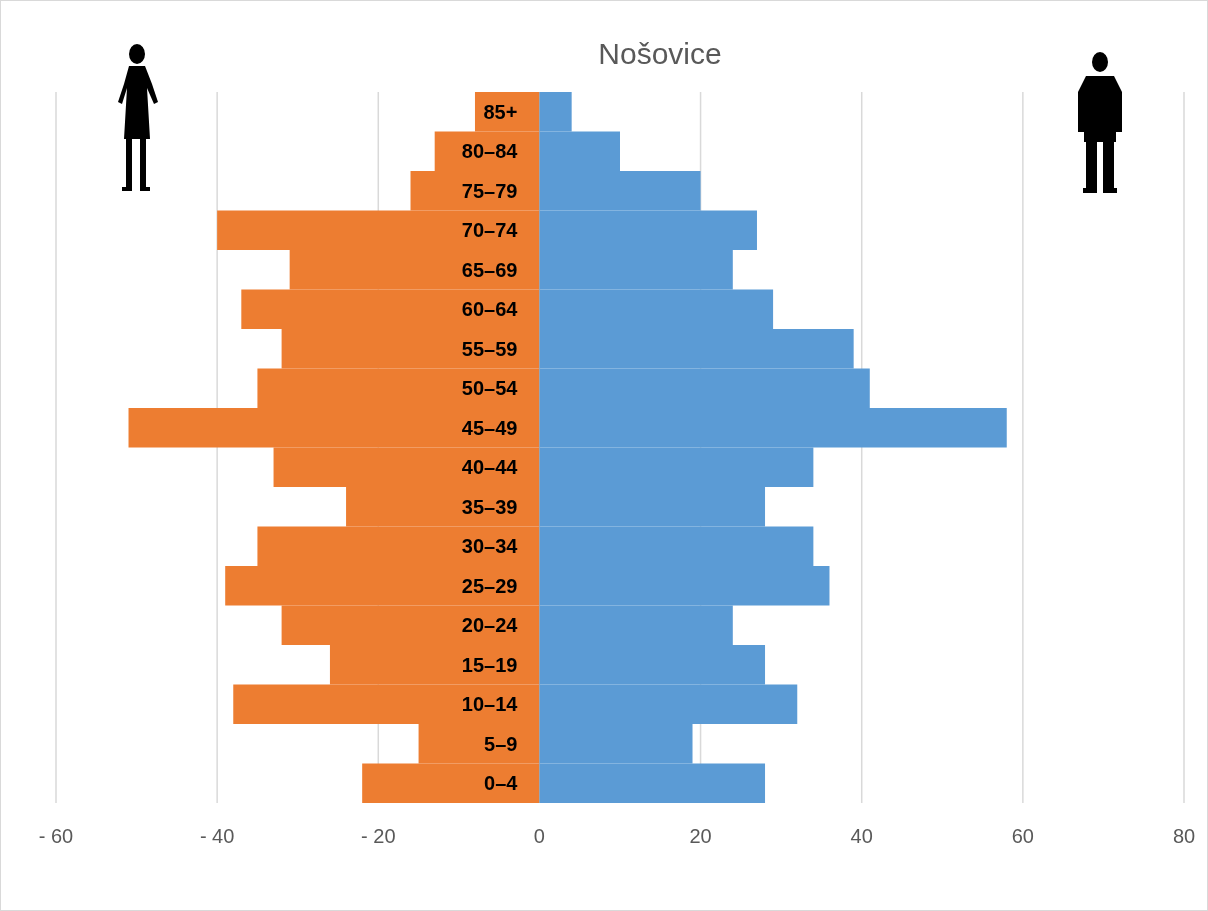  Describe the element at coordinates (700, 836) in the screenshot. I see `x-tick-label: 20` at that location.